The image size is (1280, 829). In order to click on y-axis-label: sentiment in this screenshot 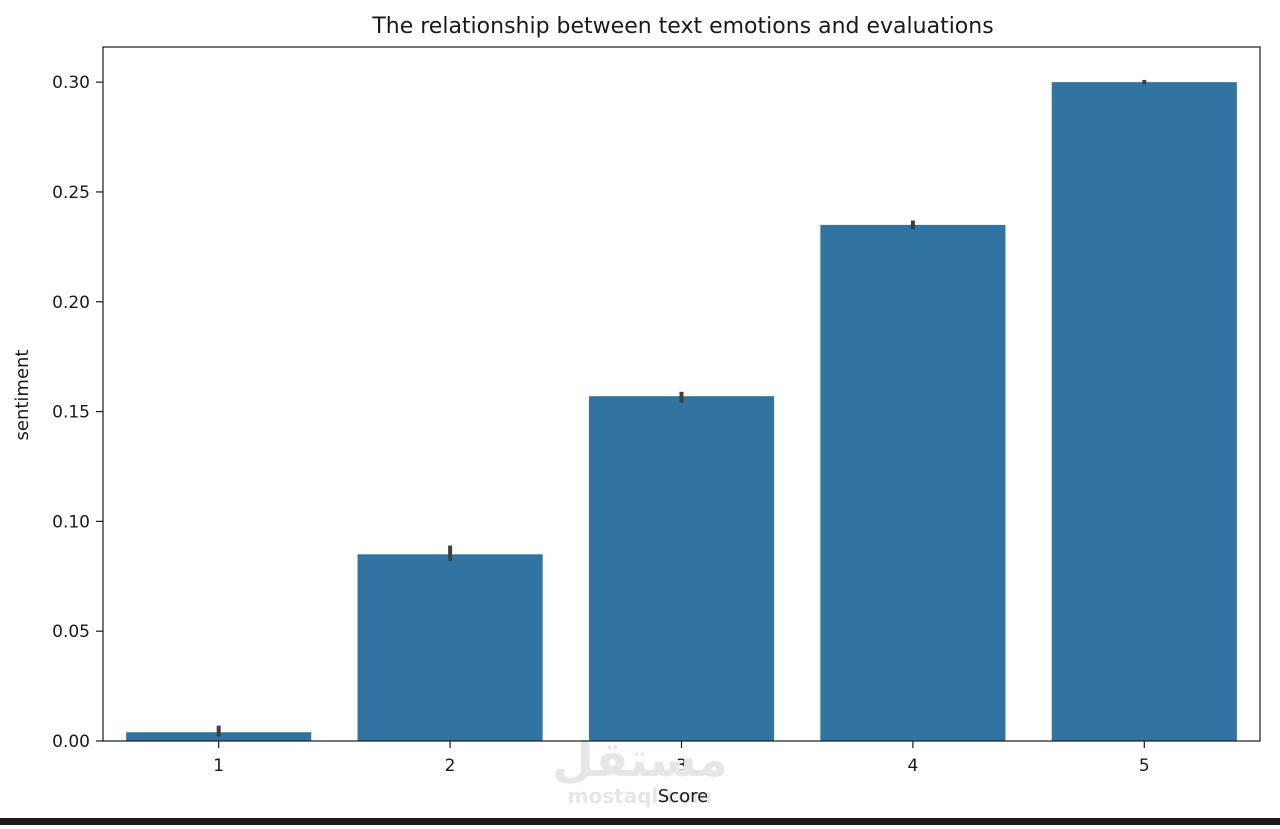, I will do `click(22, 395)`.